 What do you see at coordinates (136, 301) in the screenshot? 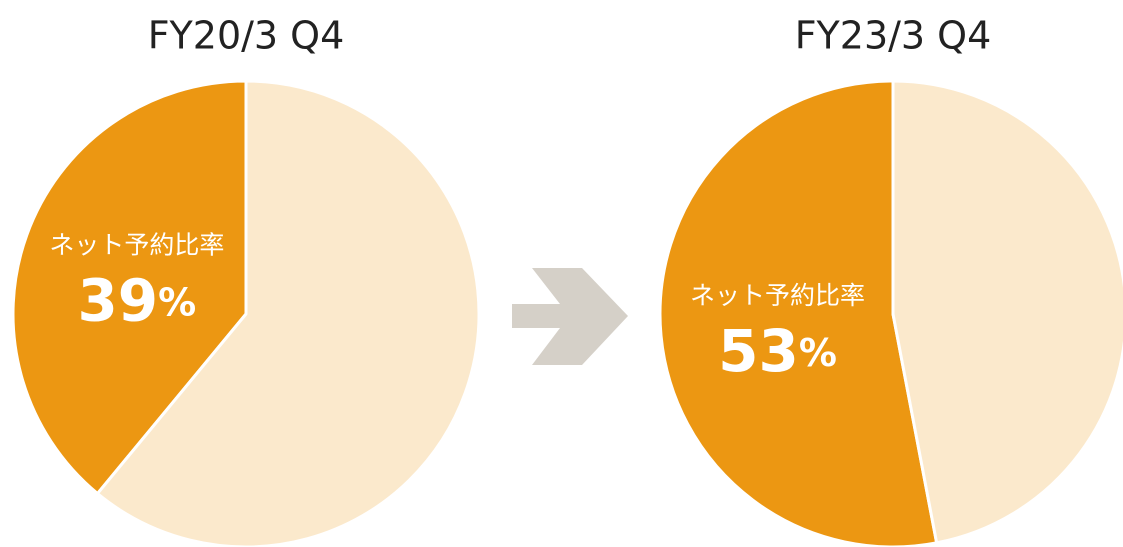
I see `value-label: 39%` at bounding box center [136, 301].